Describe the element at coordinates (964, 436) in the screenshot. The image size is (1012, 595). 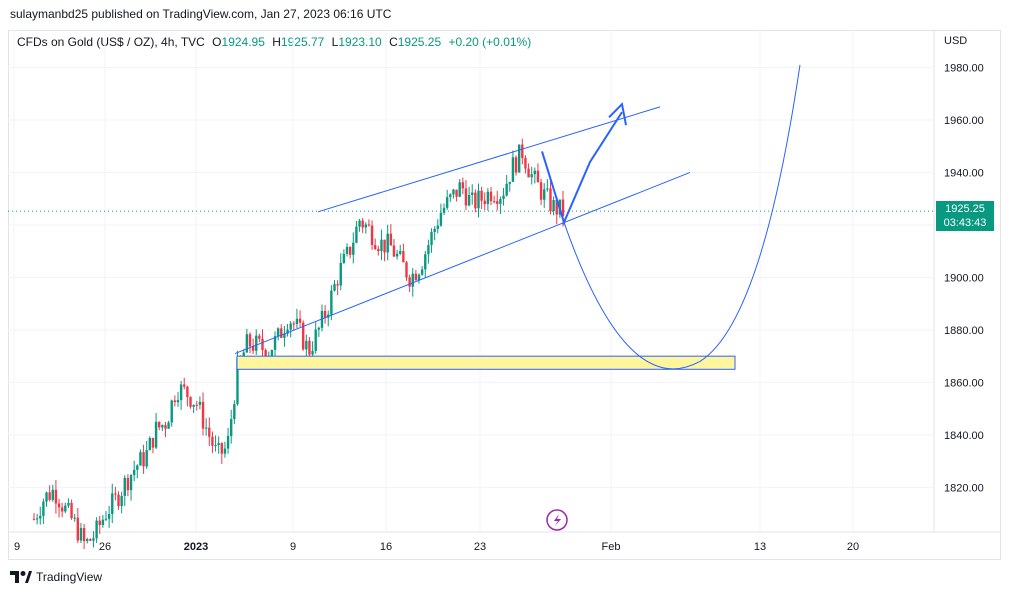
I see `price-tick-label: 1840.00` at that location.